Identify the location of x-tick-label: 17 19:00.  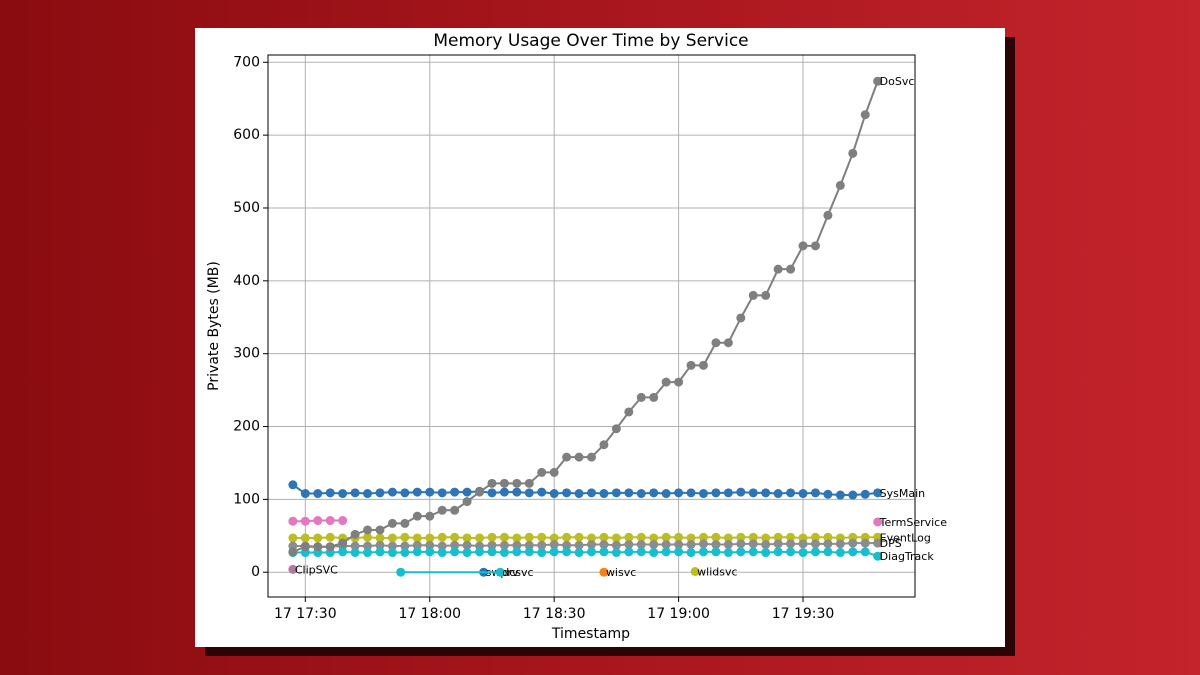
(678, 614).